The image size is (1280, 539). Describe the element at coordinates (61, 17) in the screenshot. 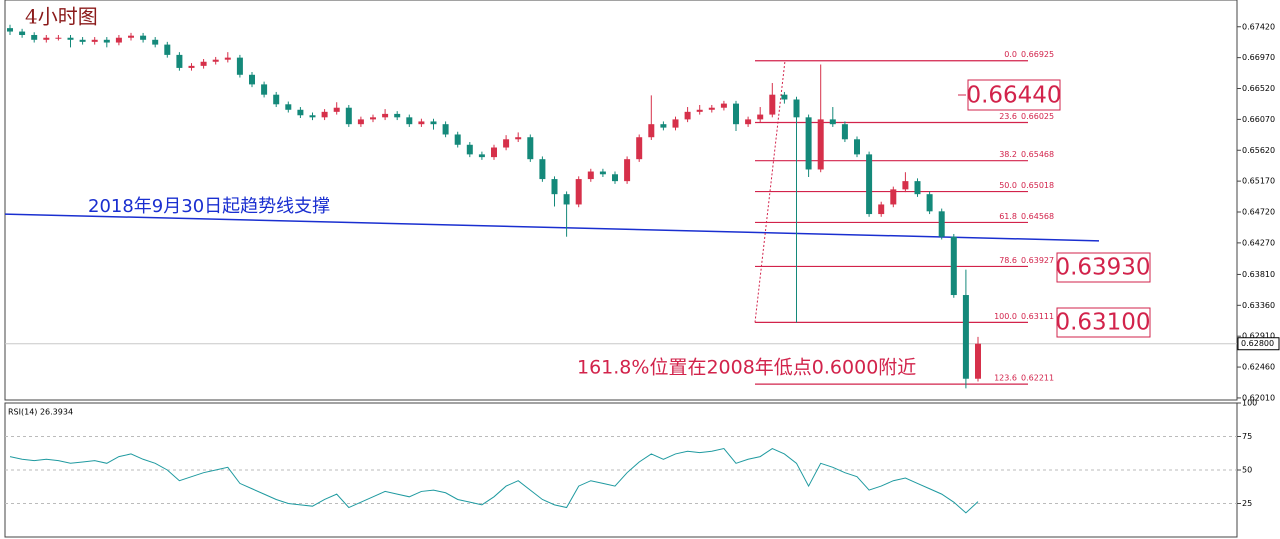

I see `chart-title: 4小时图` at that location.